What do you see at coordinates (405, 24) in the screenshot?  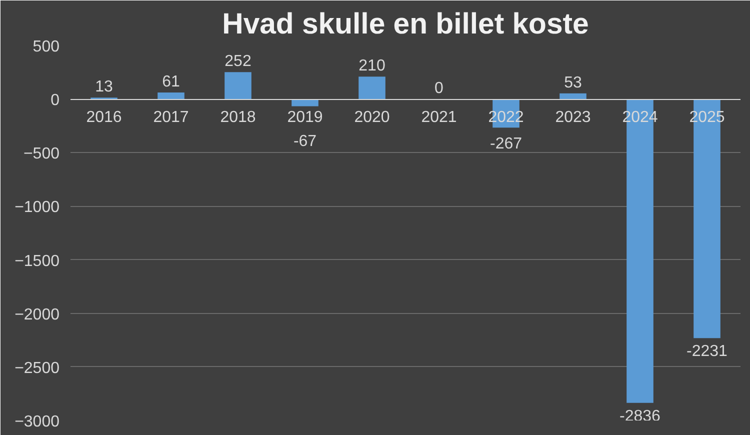 I see `chart-title: Hvad skulle en billet koste` at bounding box center [405, 24].